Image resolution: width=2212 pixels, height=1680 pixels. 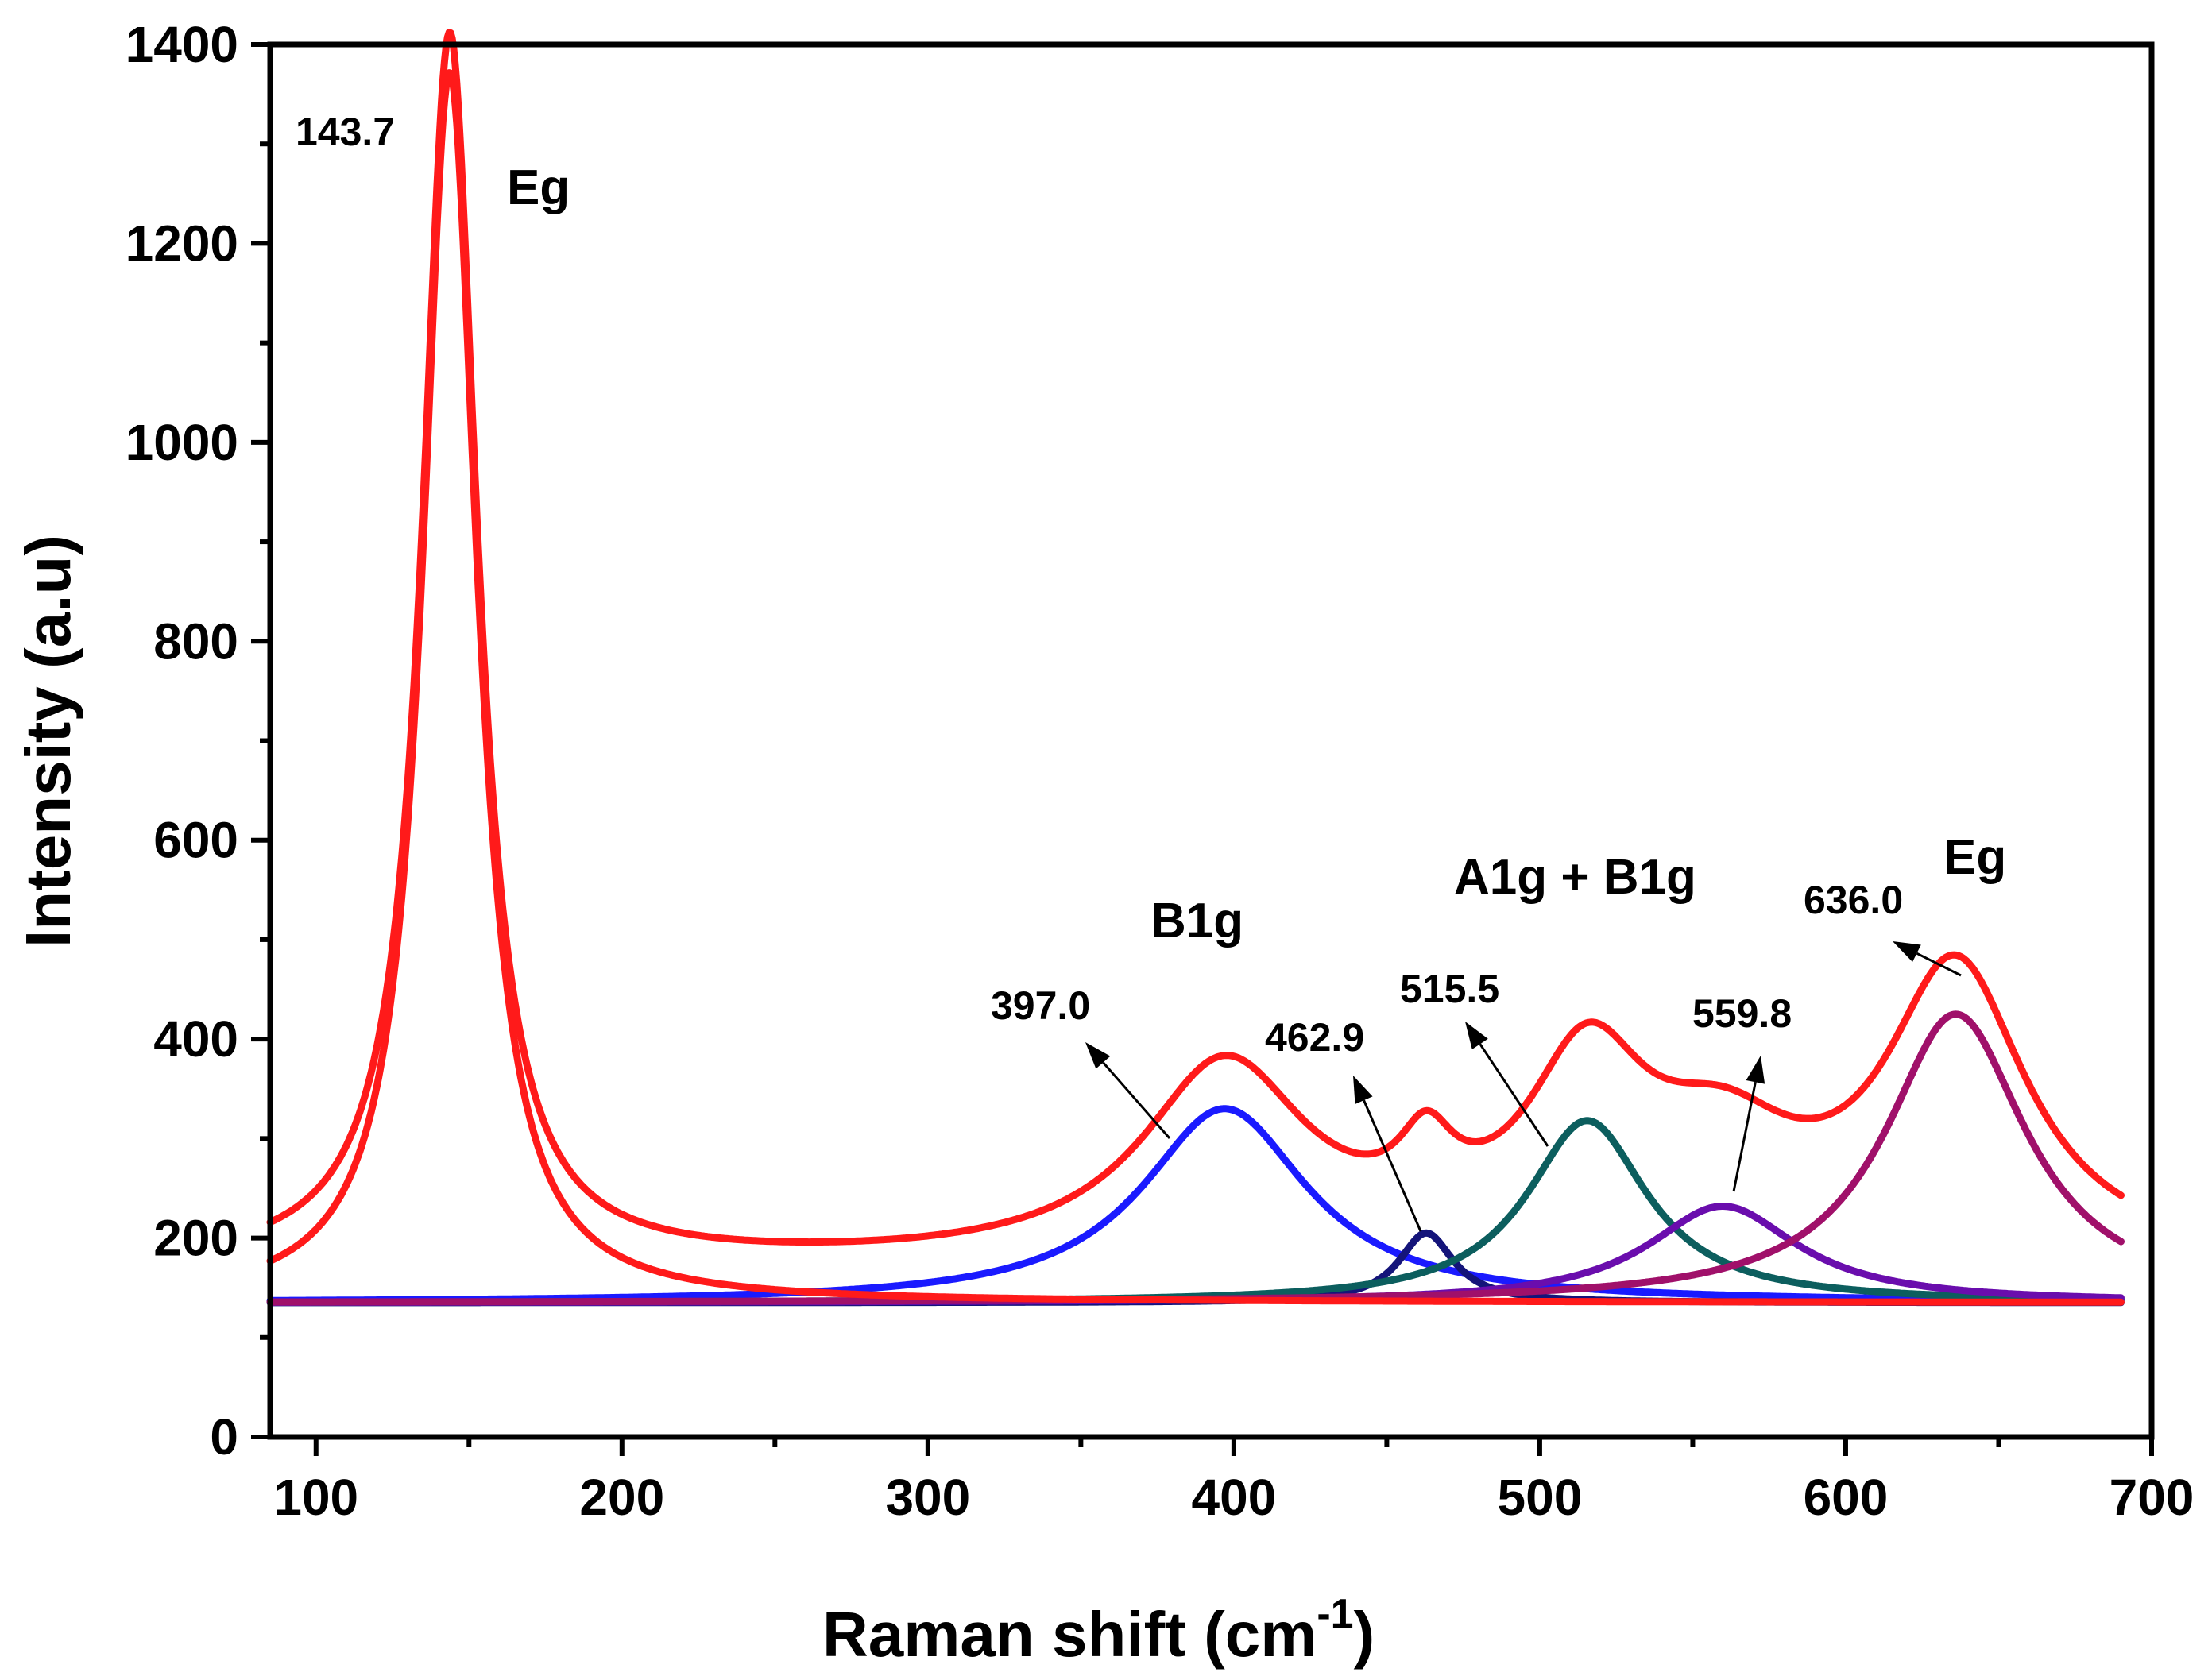 I want to click on peak-label-636-0: 636.0, so click(x=1853, y=900).